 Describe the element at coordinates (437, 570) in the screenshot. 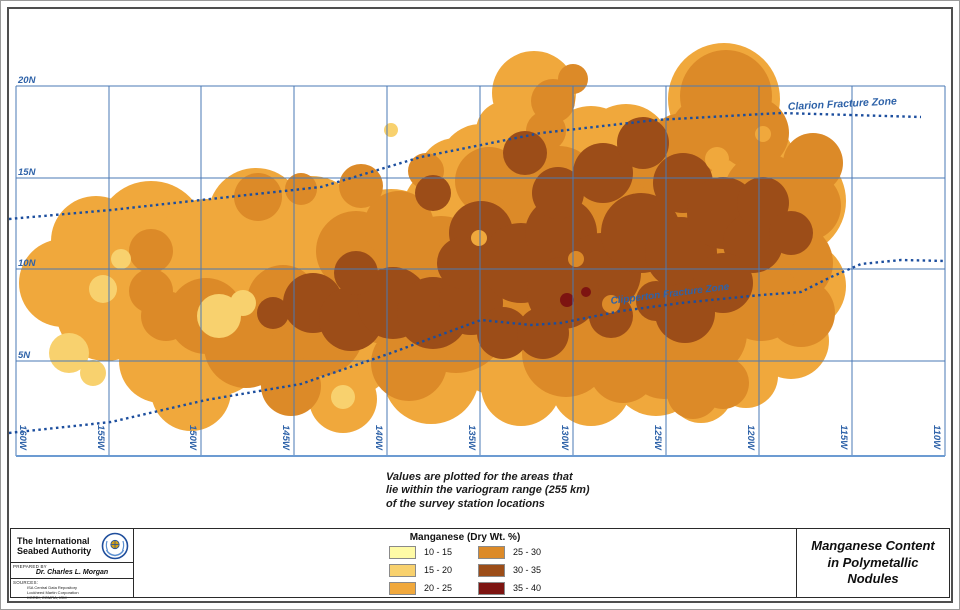

I see `legend-range-label: 15 - 20` at that location.